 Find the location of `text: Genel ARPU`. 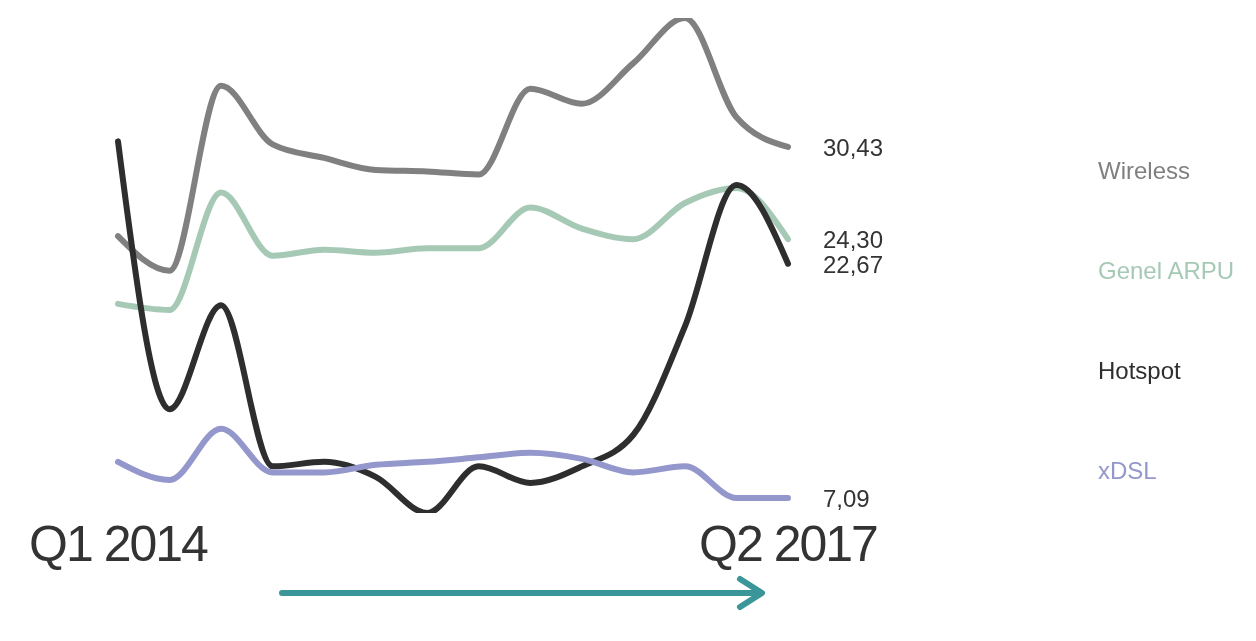

text: Genel ARPU is located at coordinates (1167, 270).